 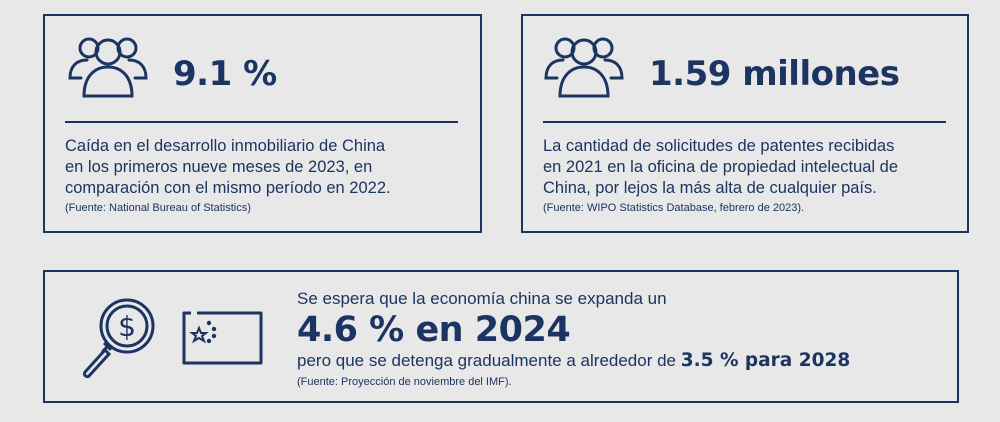 I want to click on magnifier-dollar-icon: $, so click(x=119, y=338).